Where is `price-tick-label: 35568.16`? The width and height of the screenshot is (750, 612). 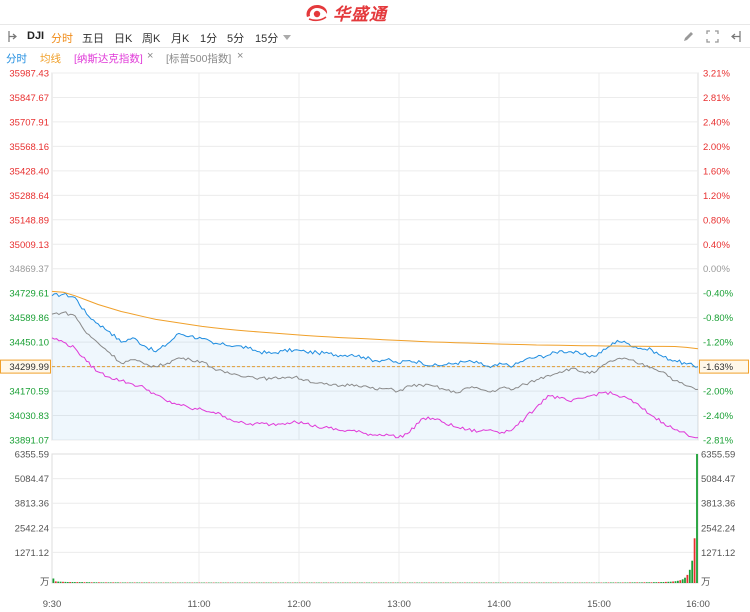
price-tick-label: 35568.16 is located at coordinates (29, 147).